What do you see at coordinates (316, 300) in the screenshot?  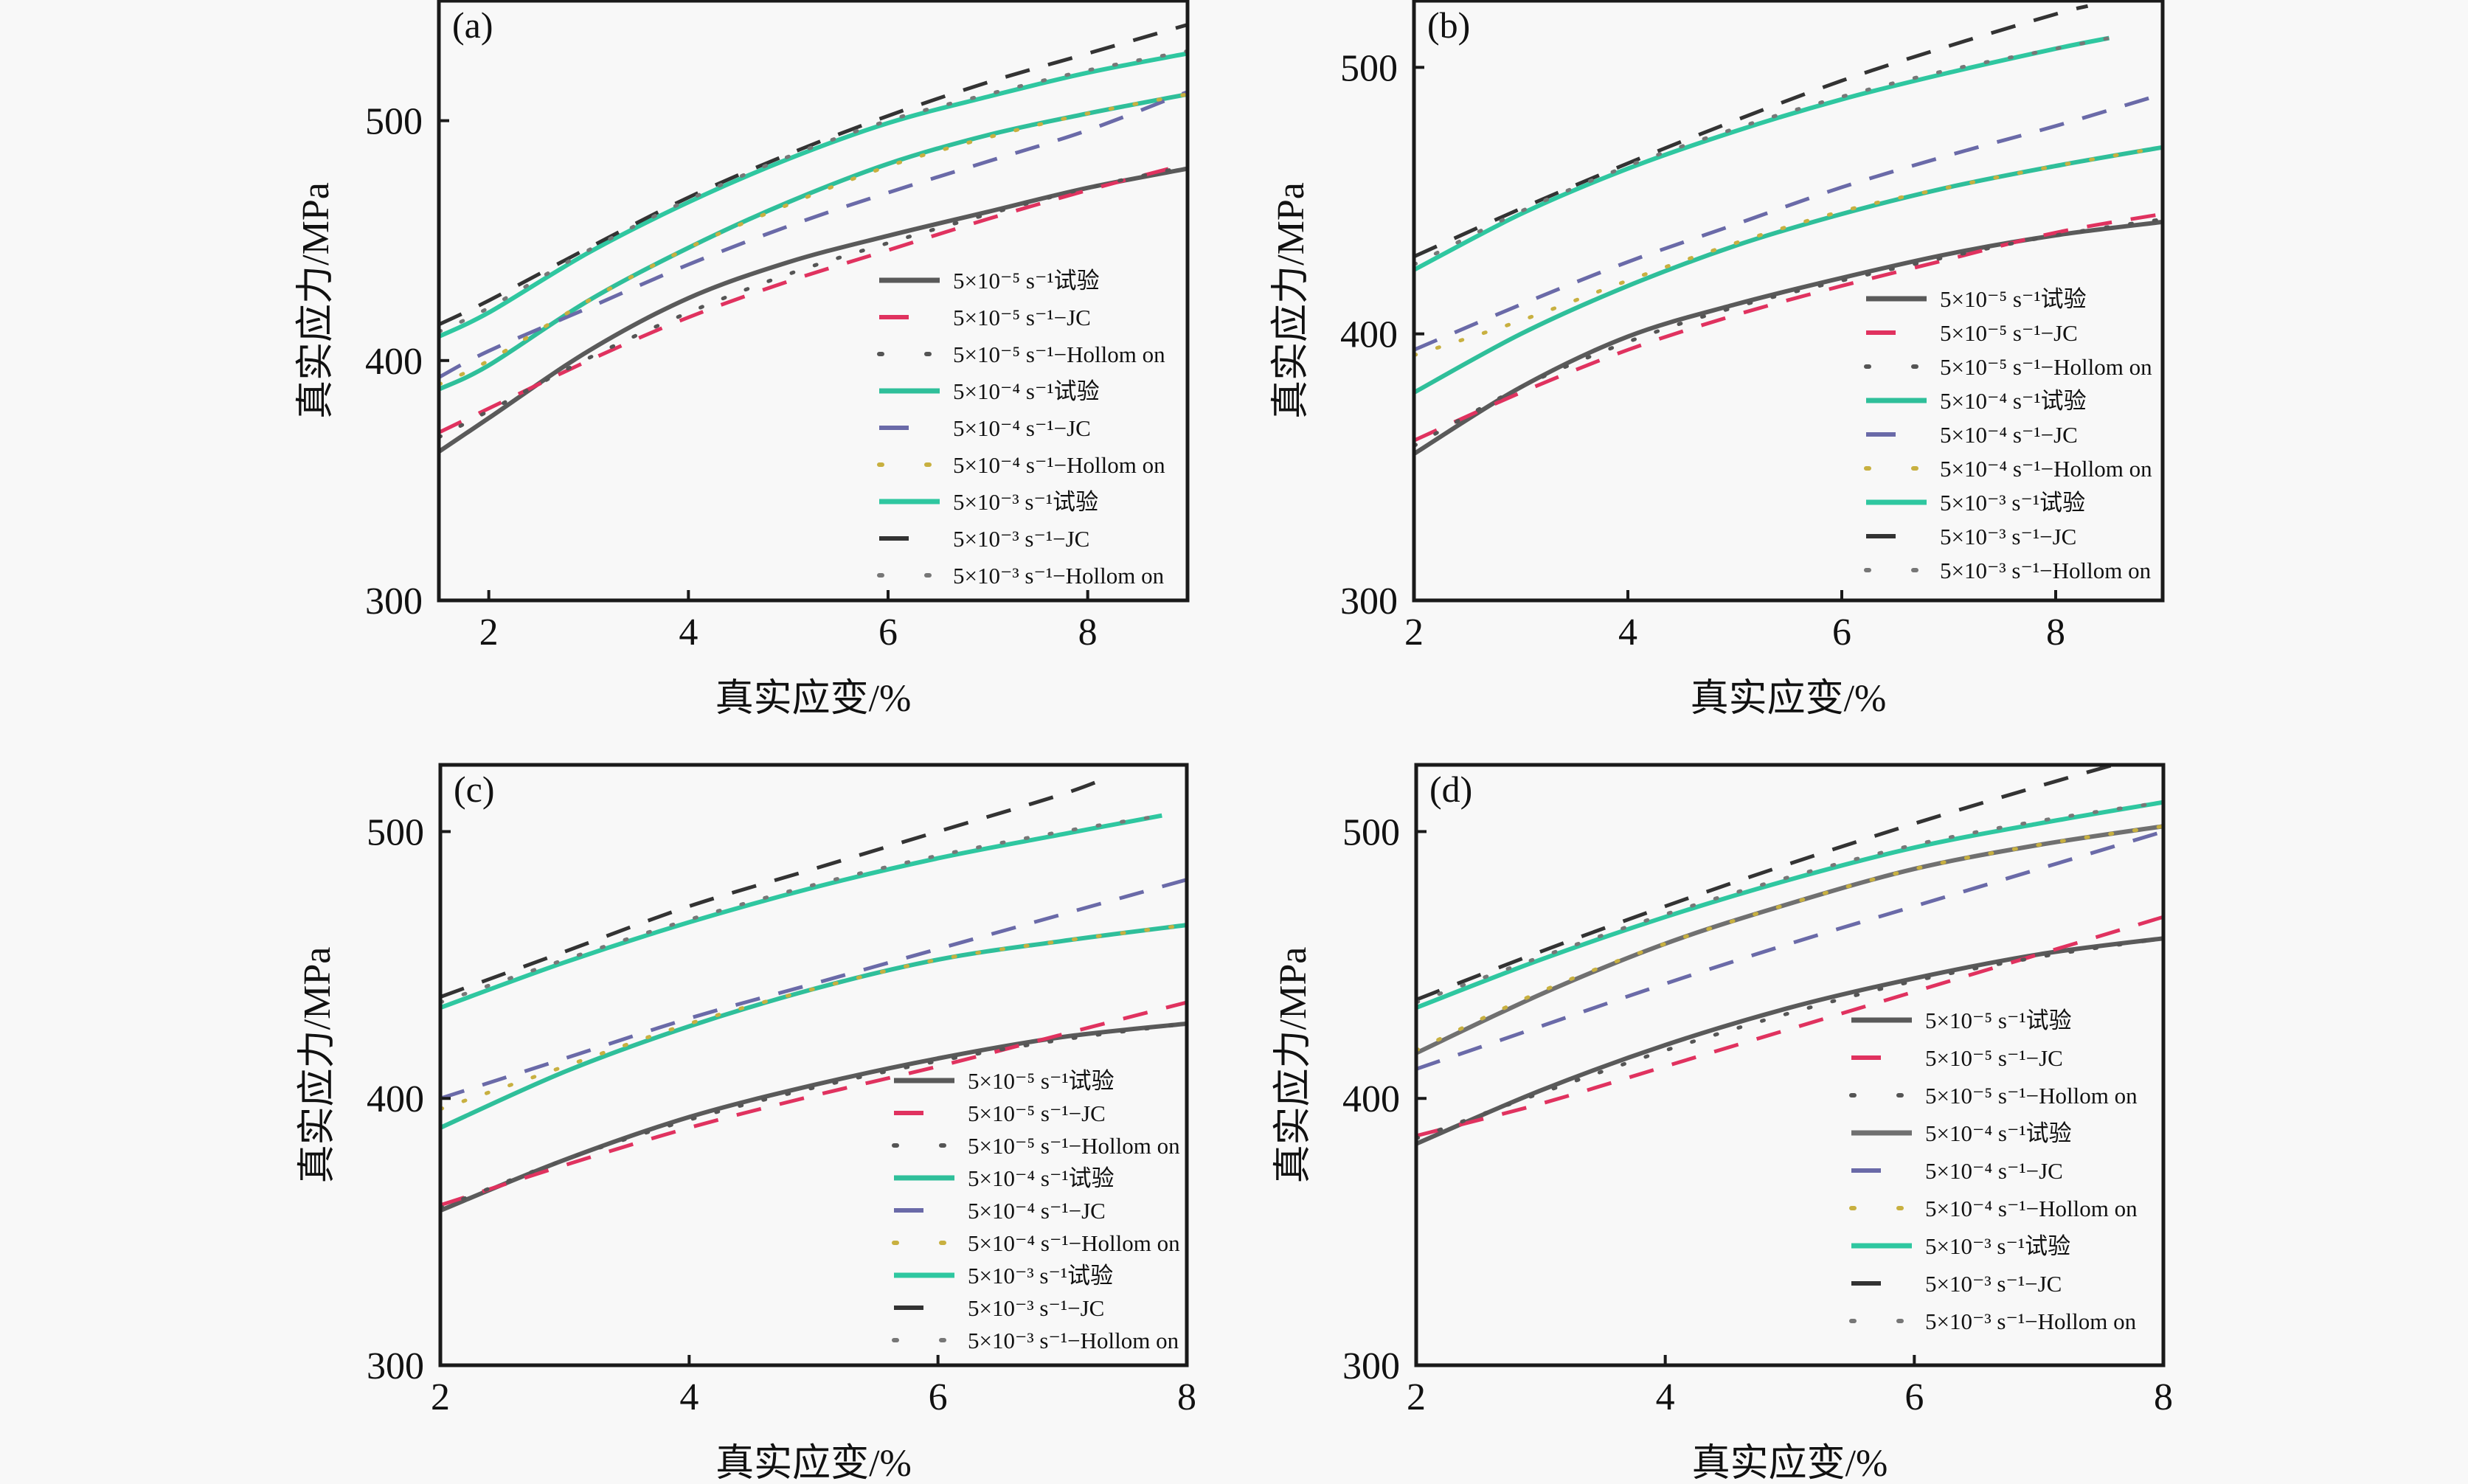 I see `y-axis-label: 真实应力/MPa` at bounding box center [316, 300].